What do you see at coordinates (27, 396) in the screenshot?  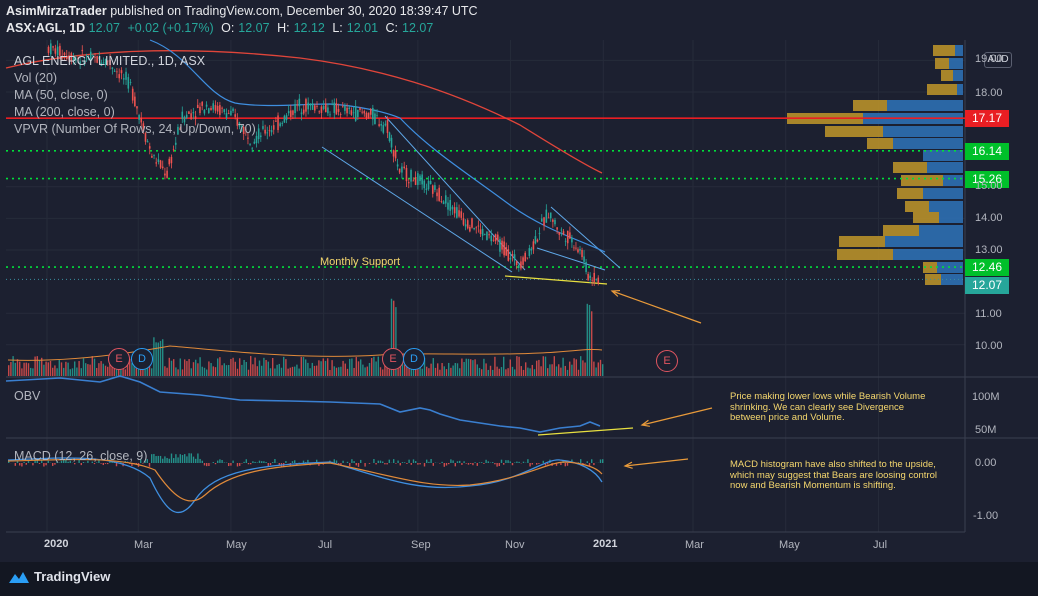 I see `obv-legend: OBV` at bounding box center [27, 396].